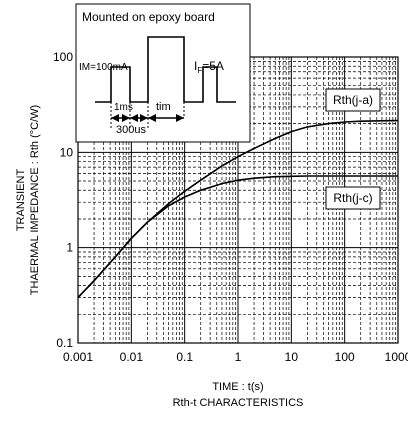  Describe the element at coordinates (148, 17) in the screenshot. I see `inset-title: Mounted on epoxy board` at that location.